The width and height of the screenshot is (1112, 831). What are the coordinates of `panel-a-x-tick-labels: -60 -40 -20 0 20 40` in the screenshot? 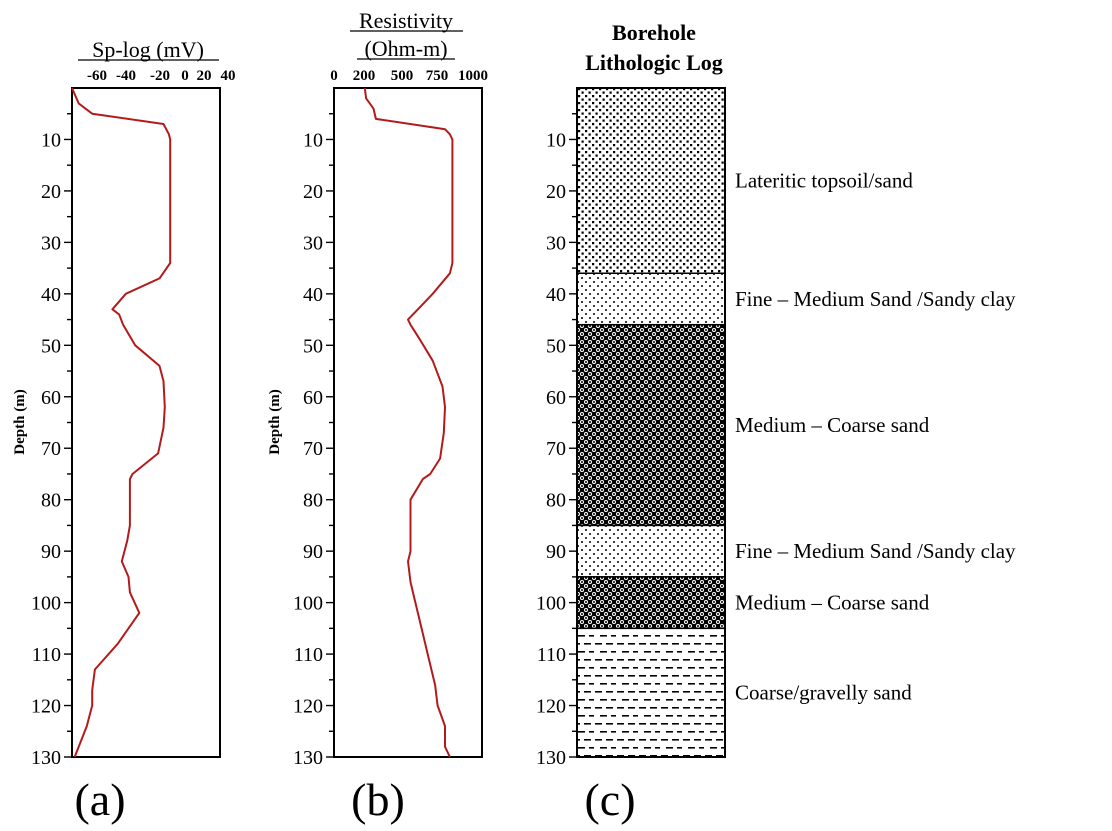 It's located at (161, 76).